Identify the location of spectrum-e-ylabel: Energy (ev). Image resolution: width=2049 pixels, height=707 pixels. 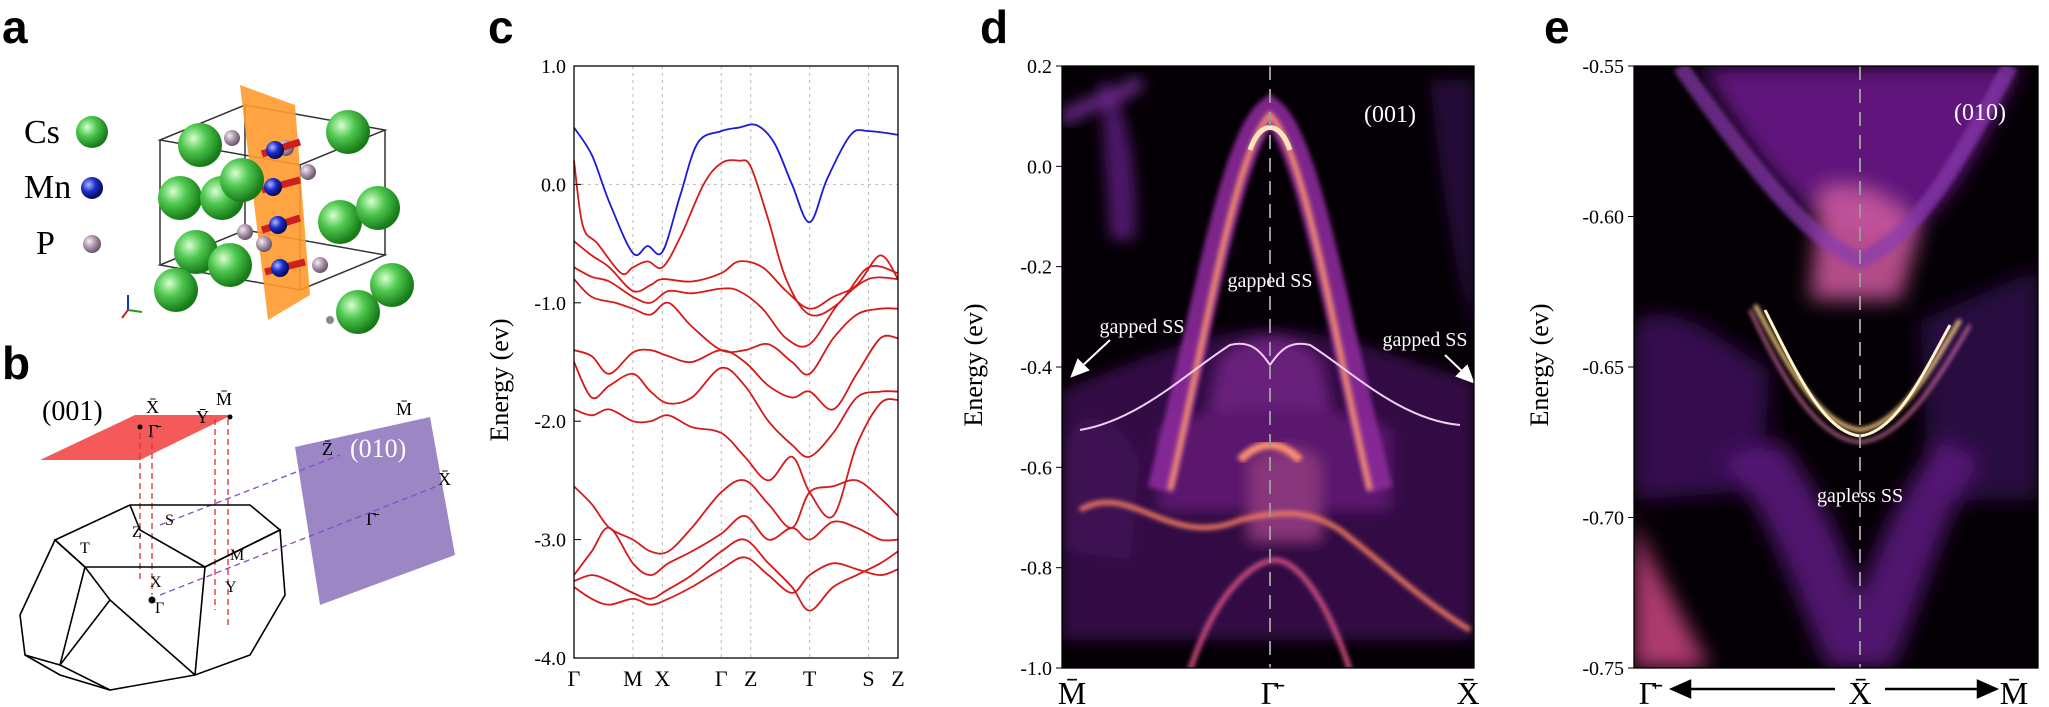
(1539, 365).